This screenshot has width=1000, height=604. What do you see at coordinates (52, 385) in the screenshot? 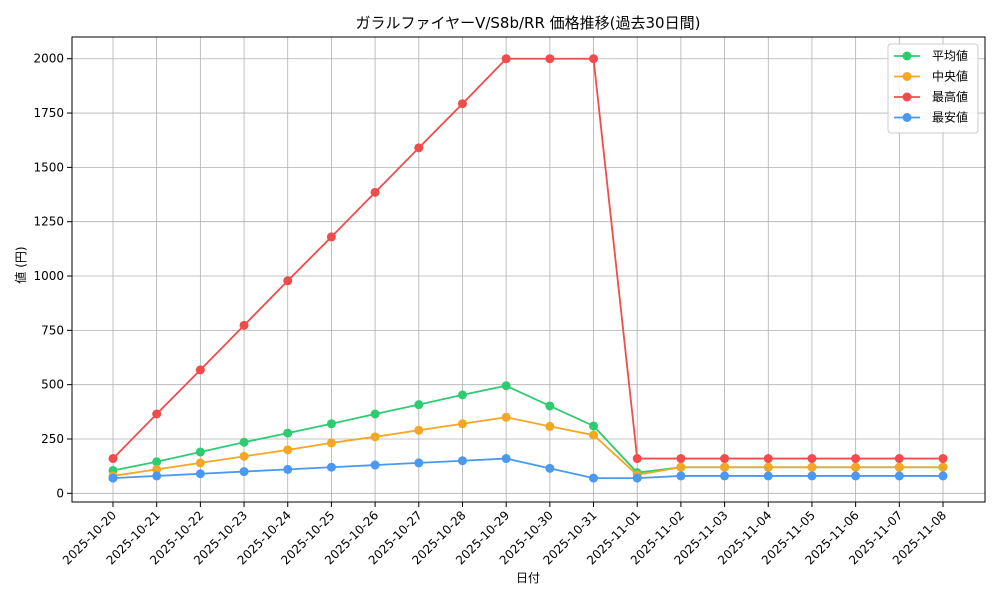
I see `y-tick-label: 500` at bounding box center [52, 385].